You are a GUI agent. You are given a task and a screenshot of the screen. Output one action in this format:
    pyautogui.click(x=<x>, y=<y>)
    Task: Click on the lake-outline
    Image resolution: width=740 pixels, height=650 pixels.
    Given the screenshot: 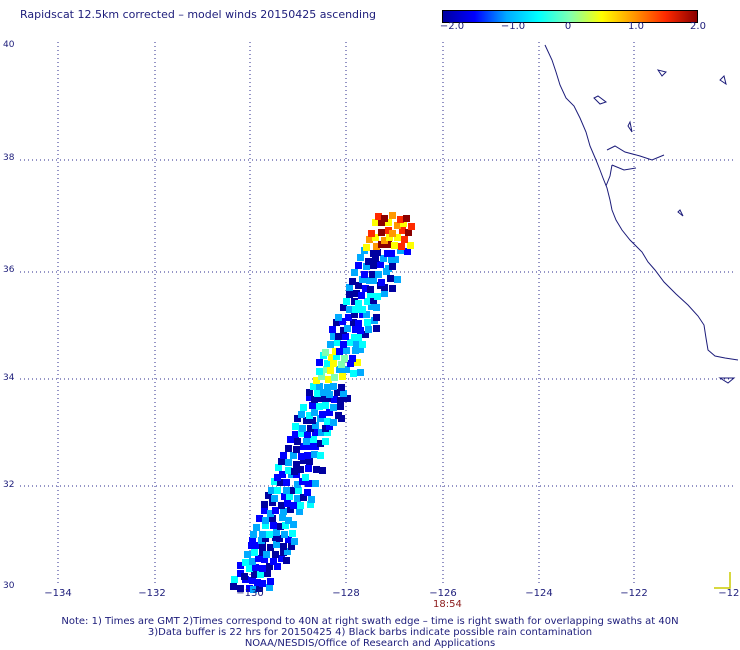 What is the action you would take?
    pyautogui.click(x=664, y=226)
    